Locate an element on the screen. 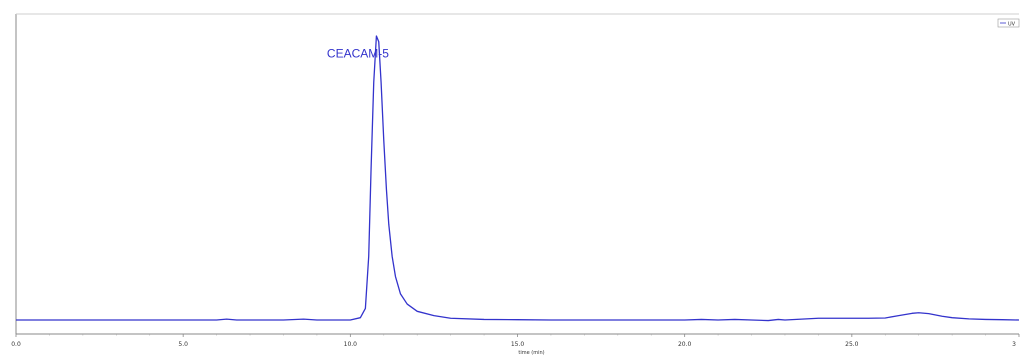  x-tick-label: 25.0 is located at coordinates (852, 344).